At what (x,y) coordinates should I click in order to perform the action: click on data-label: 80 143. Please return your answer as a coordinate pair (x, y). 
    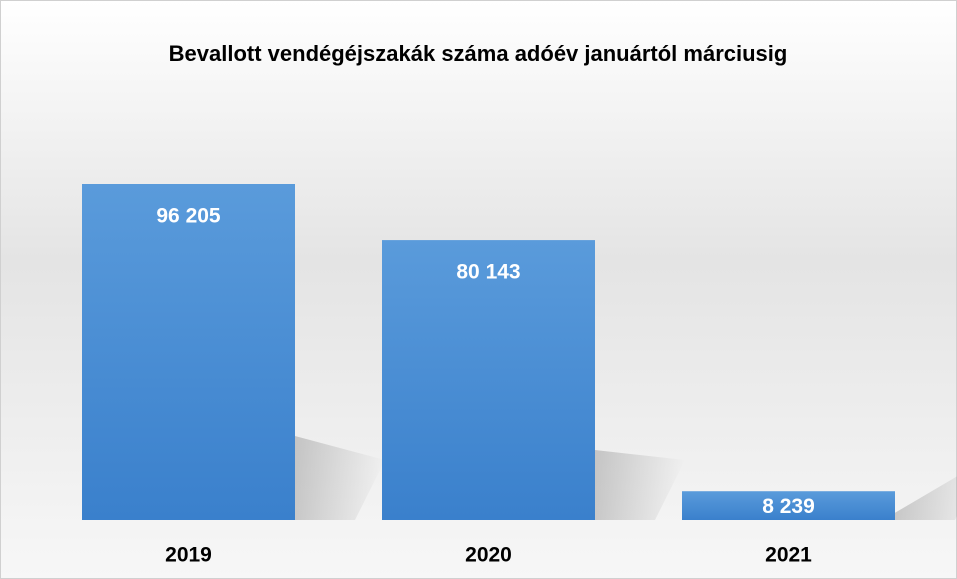
    Looking at the image, I should click on (488, 272).